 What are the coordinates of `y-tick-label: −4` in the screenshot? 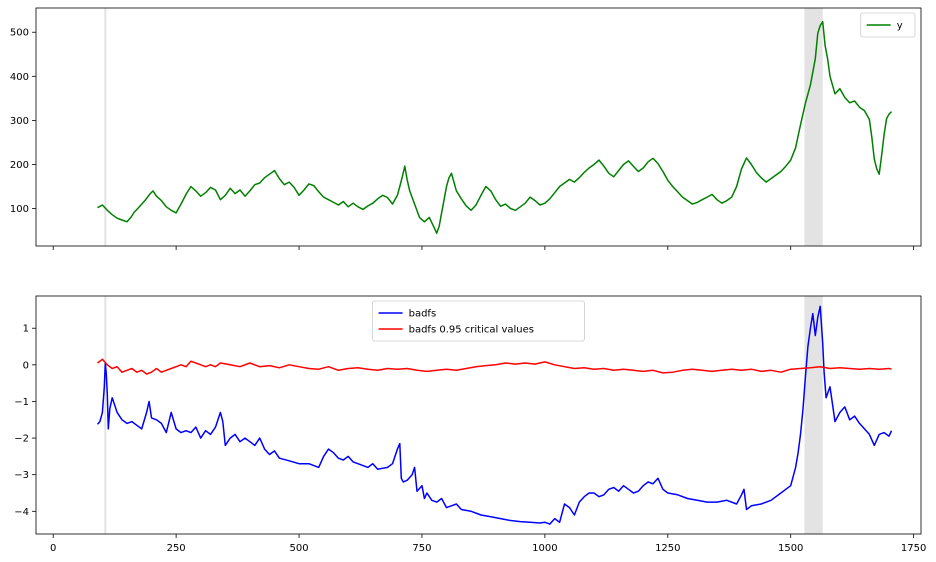 It's located at (21, 512).